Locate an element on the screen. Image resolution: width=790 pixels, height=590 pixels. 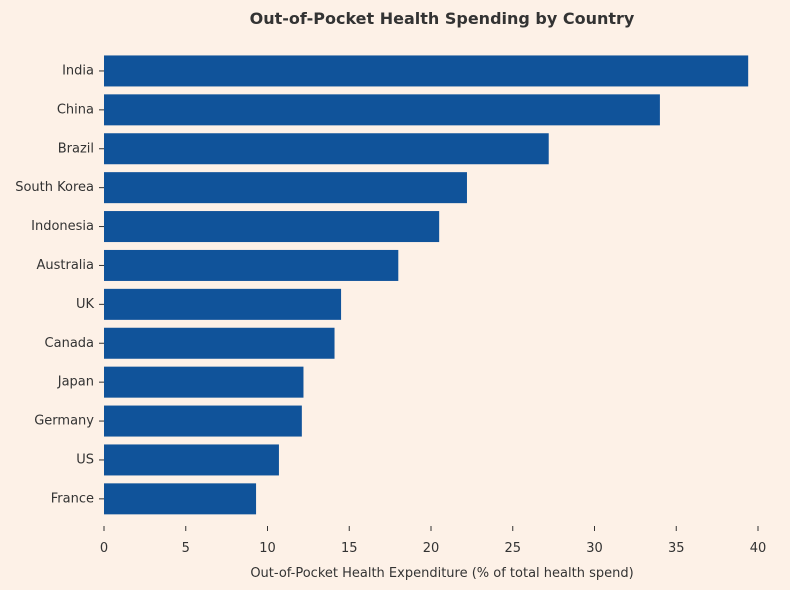
bar-germany is located at coordinates (203, 421).